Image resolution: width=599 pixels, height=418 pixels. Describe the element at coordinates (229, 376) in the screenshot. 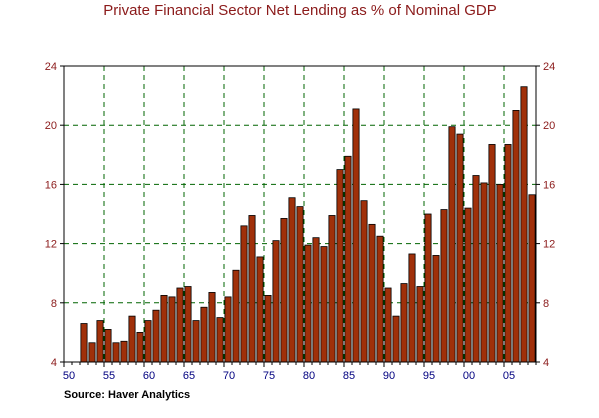

I see `x-tick-label: 70` at that location.